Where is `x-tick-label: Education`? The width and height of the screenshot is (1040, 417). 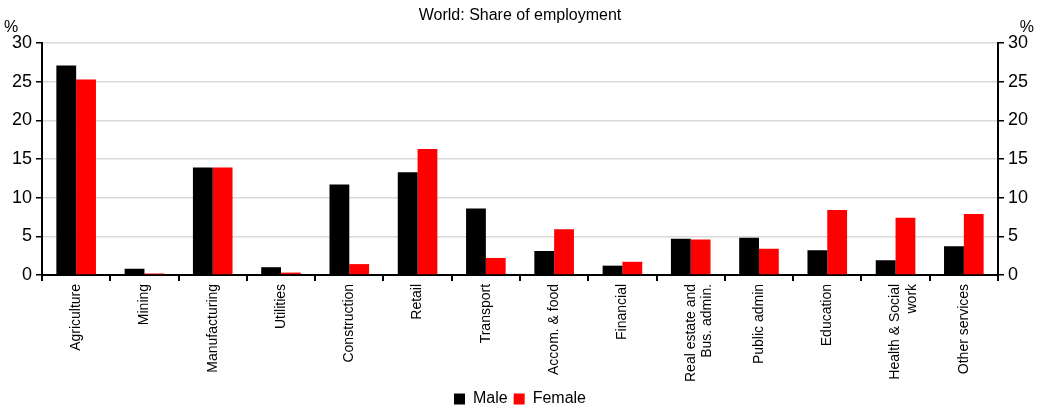 x-tick-label: Education is located at coordinates (826, 315).